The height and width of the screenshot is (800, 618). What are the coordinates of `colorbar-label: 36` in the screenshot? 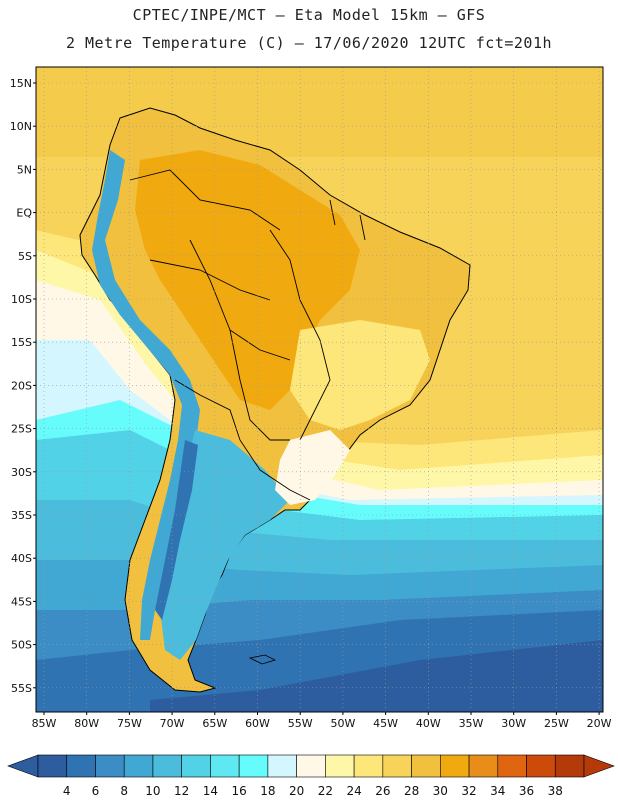 It's located at (526, 791).